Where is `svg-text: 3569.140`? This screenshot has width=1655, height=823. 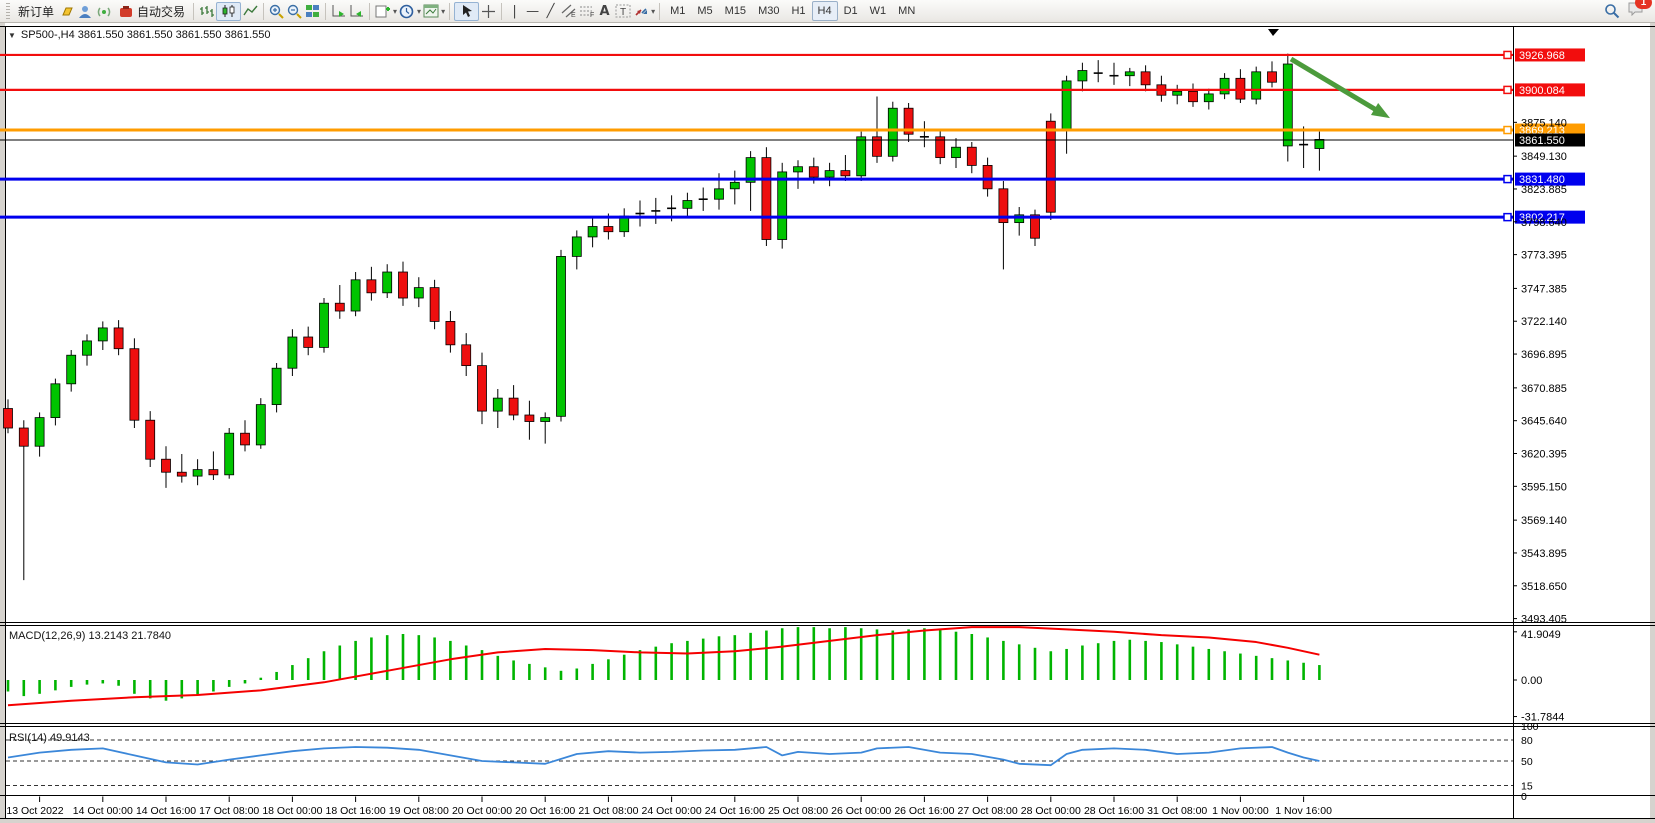 svg-text: 3569.140 is located at coordinates (1544, 521).